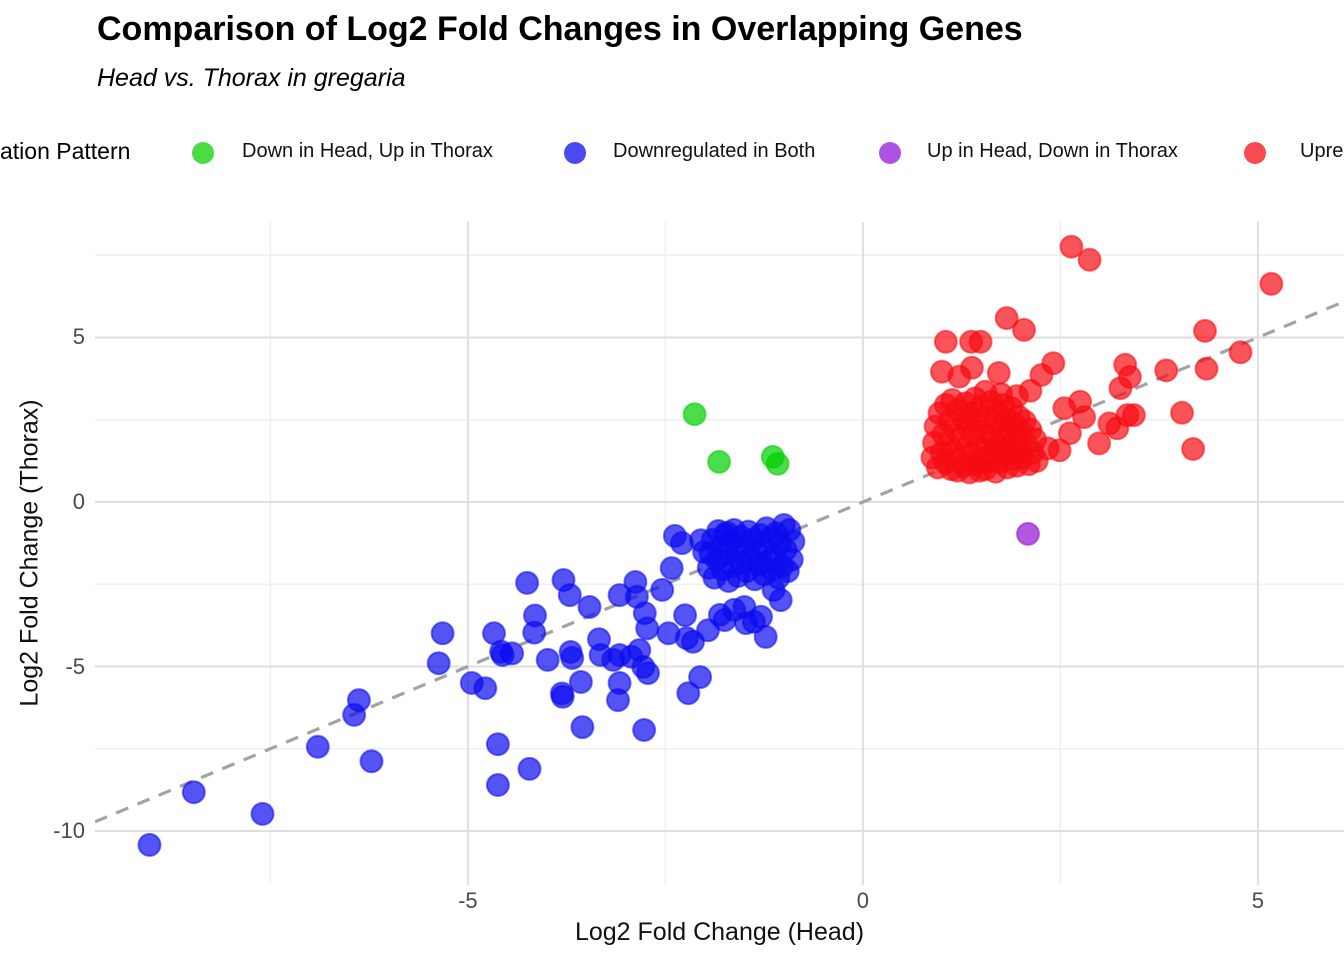 The height and width of the screenshot is (960, 1344). I want to click on legend-item-up-head-down-thorax: Up in Head, Down in Thorax, so click(1052, 151).